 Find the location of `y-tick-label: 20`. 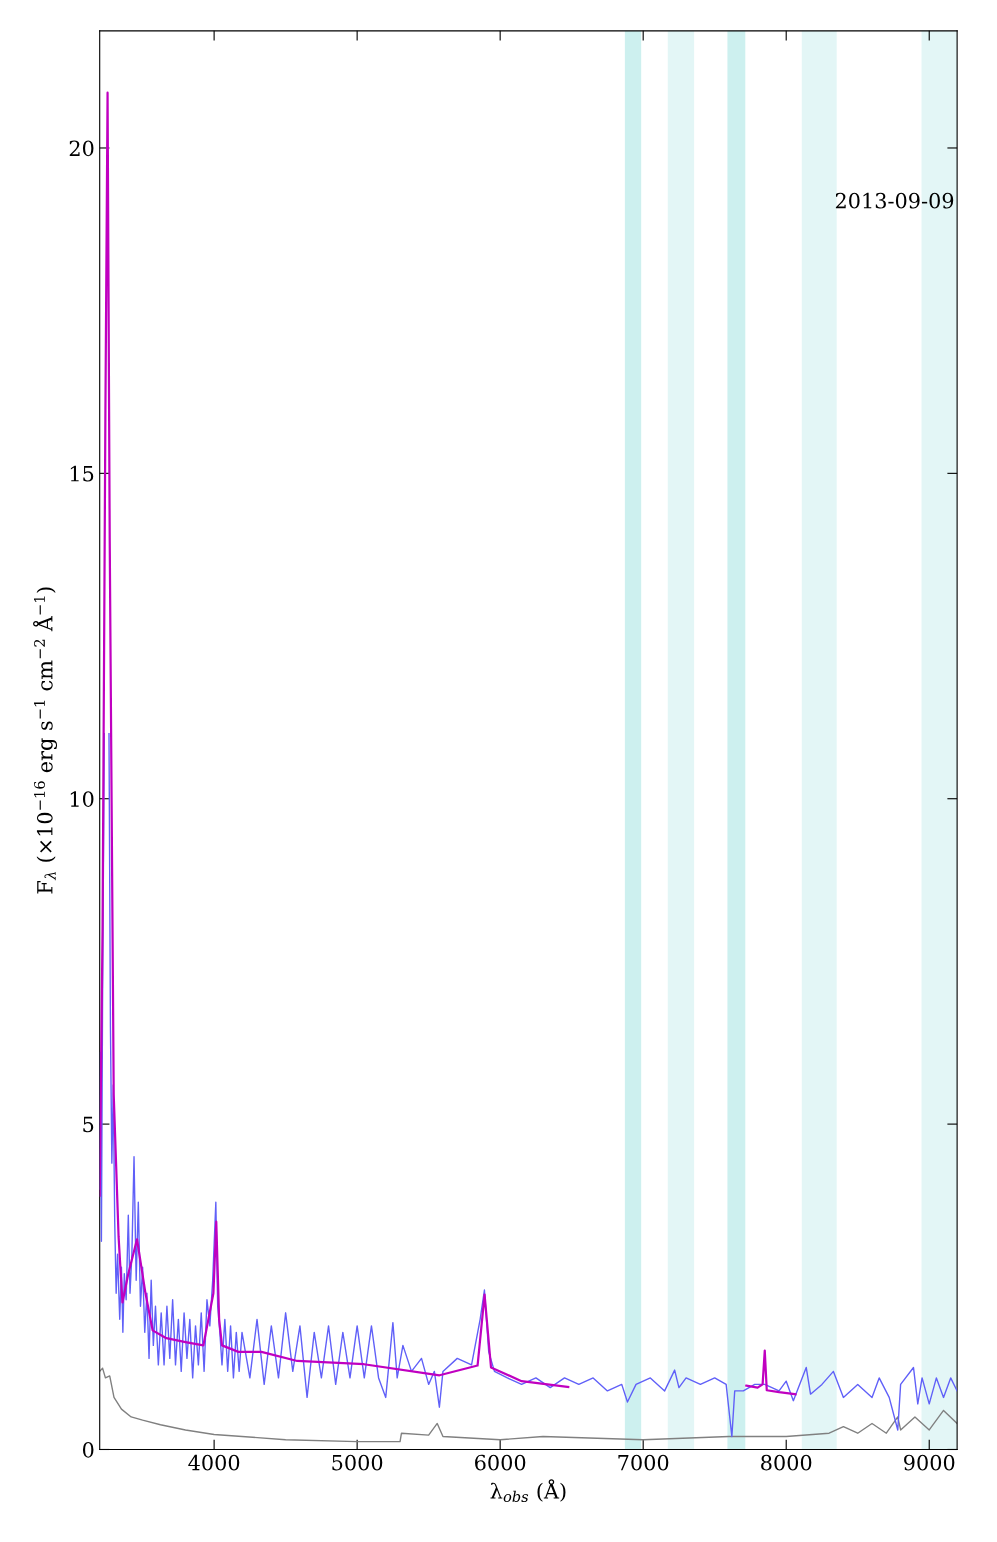

y-tick-label: 20 is located at coordinates (81, 148).